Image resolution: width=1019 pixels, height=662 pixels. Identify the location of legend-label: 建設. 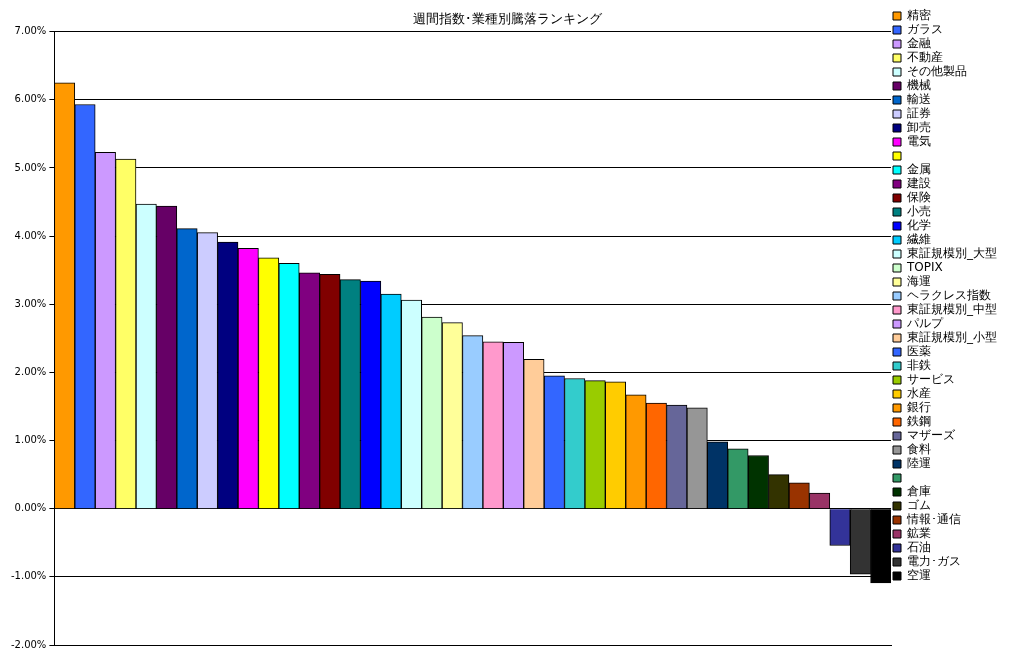
(918, 183).